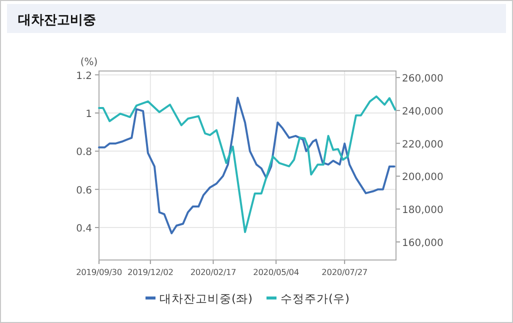  I want to click on y2-tick-label: 180,000, so click(423, 210).